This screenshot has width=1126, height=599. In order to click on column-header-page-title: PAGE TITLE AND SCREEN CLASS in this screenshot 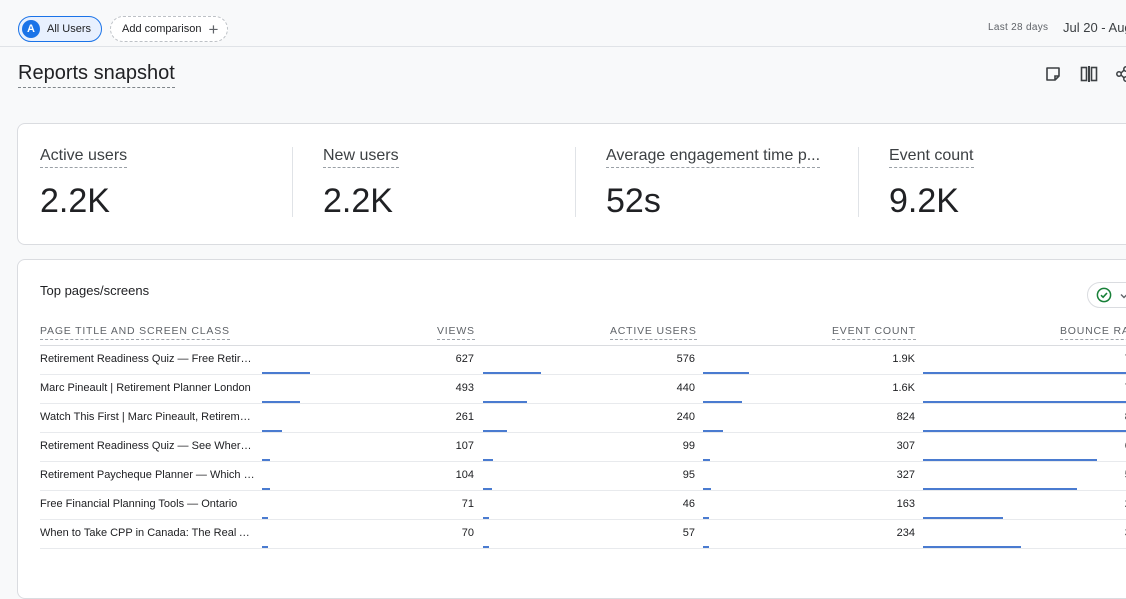, I will do `click(135, 332)`.